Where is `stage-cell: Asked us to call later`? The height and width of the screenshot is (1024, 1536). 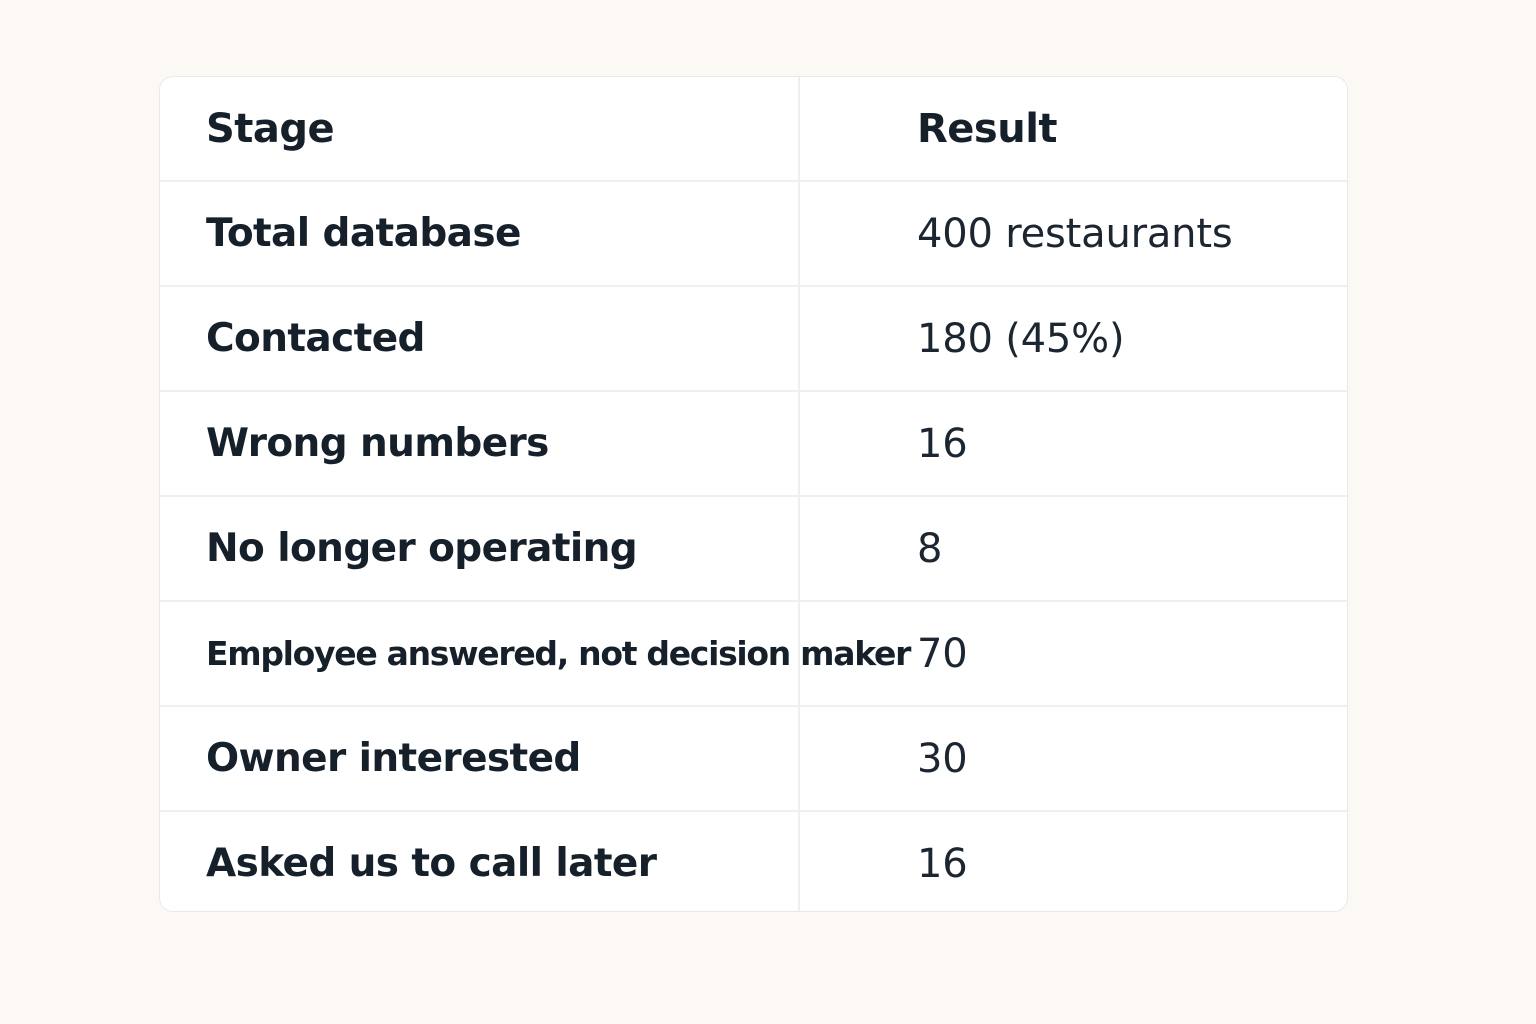 stage-cell: Asked us to call later is located at coordinates (479, 861).